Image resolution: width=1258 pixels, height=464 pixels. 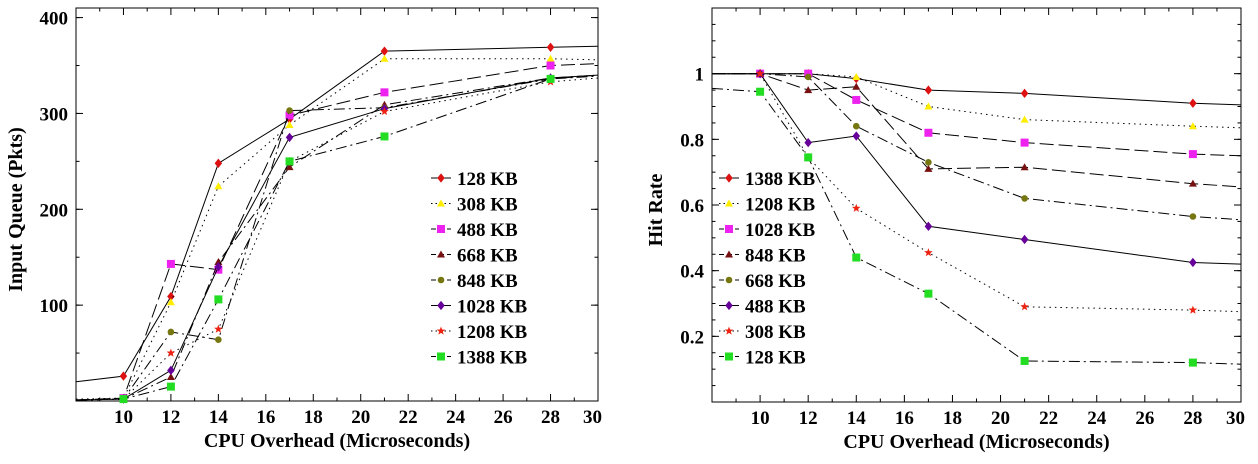 I want to click on y-tick-label: 400, so click(x=54, y=19).